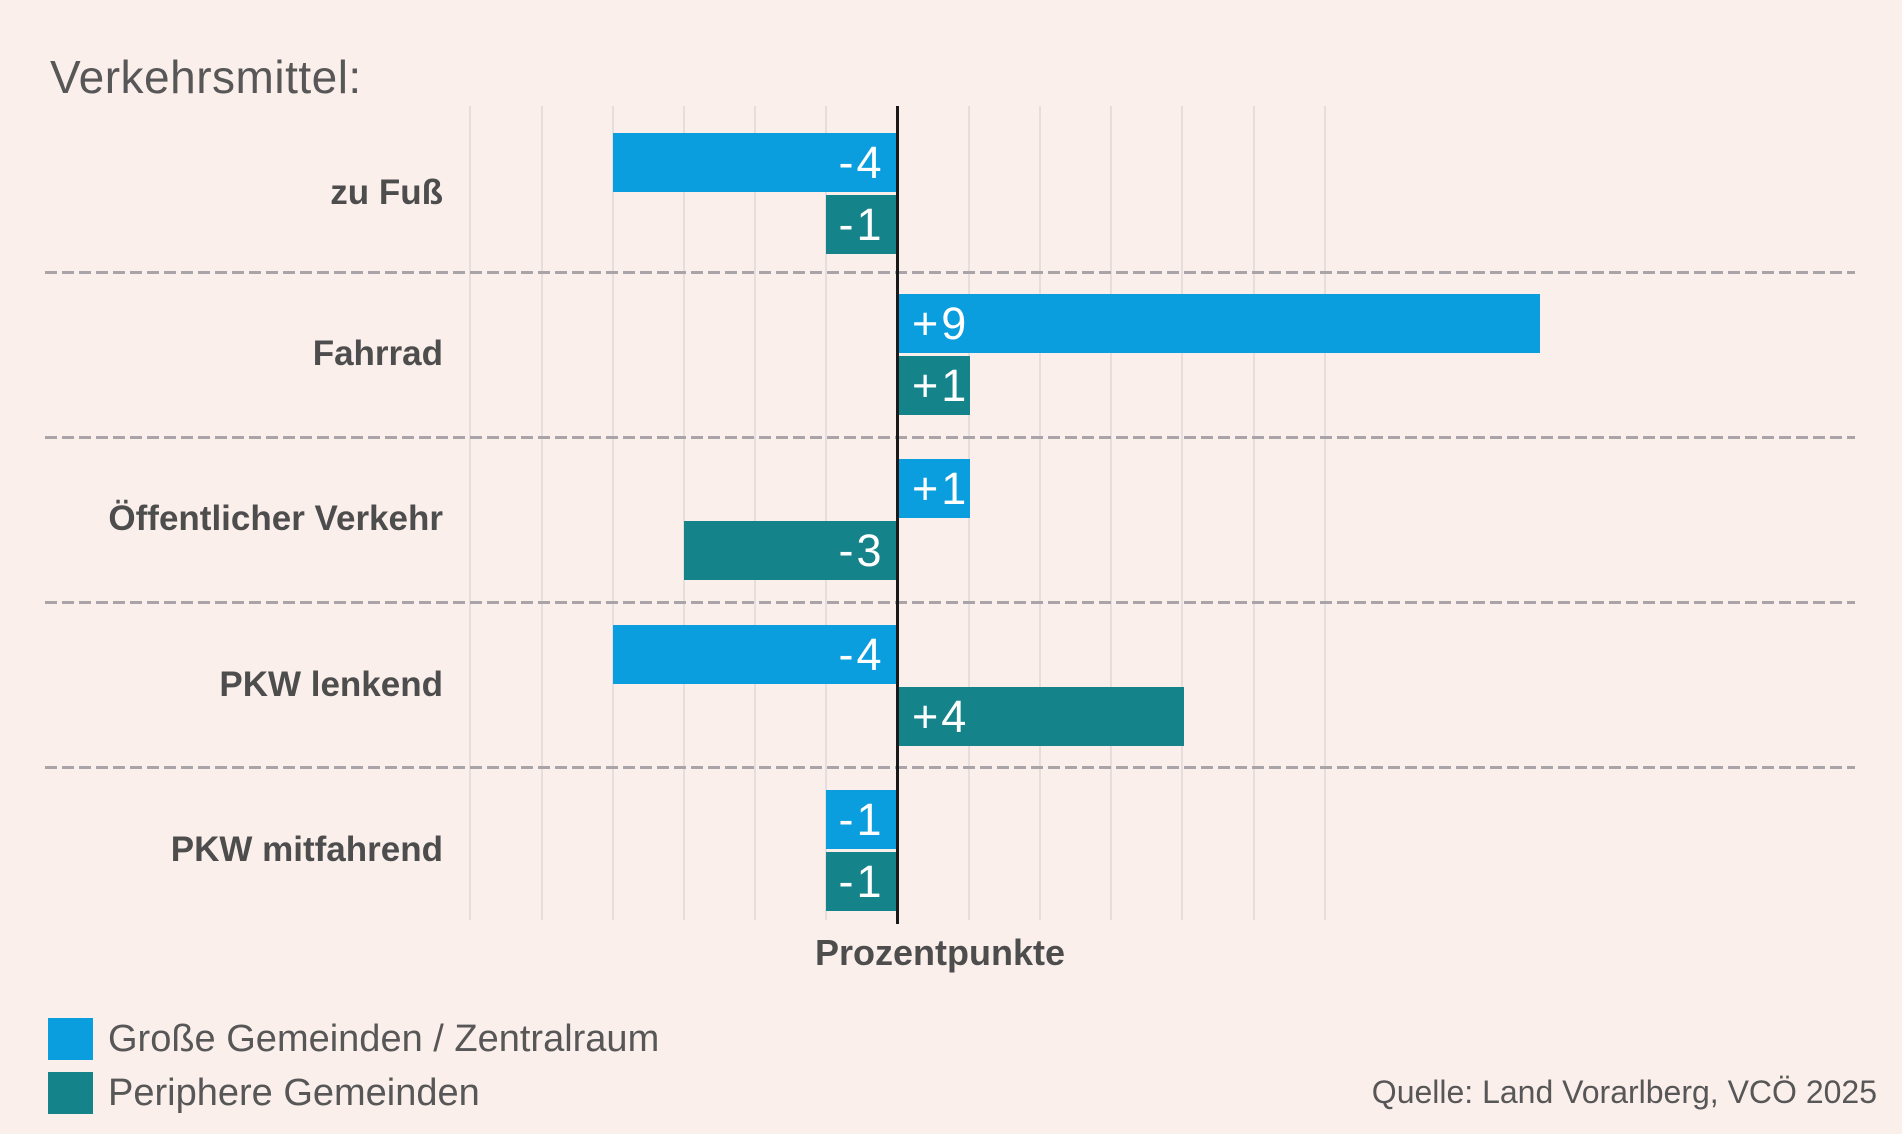 This screenshot has width=1902, height=1134. I want to click on legend-label: Periphere Gemeinden, so click(294, 1092).